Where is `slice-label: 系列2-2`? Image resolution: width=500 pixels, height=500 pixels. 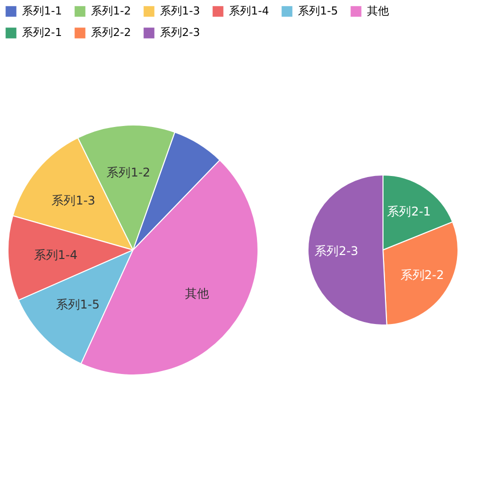
slice-label: 系列2-2 is located at coordinates (422, 275).